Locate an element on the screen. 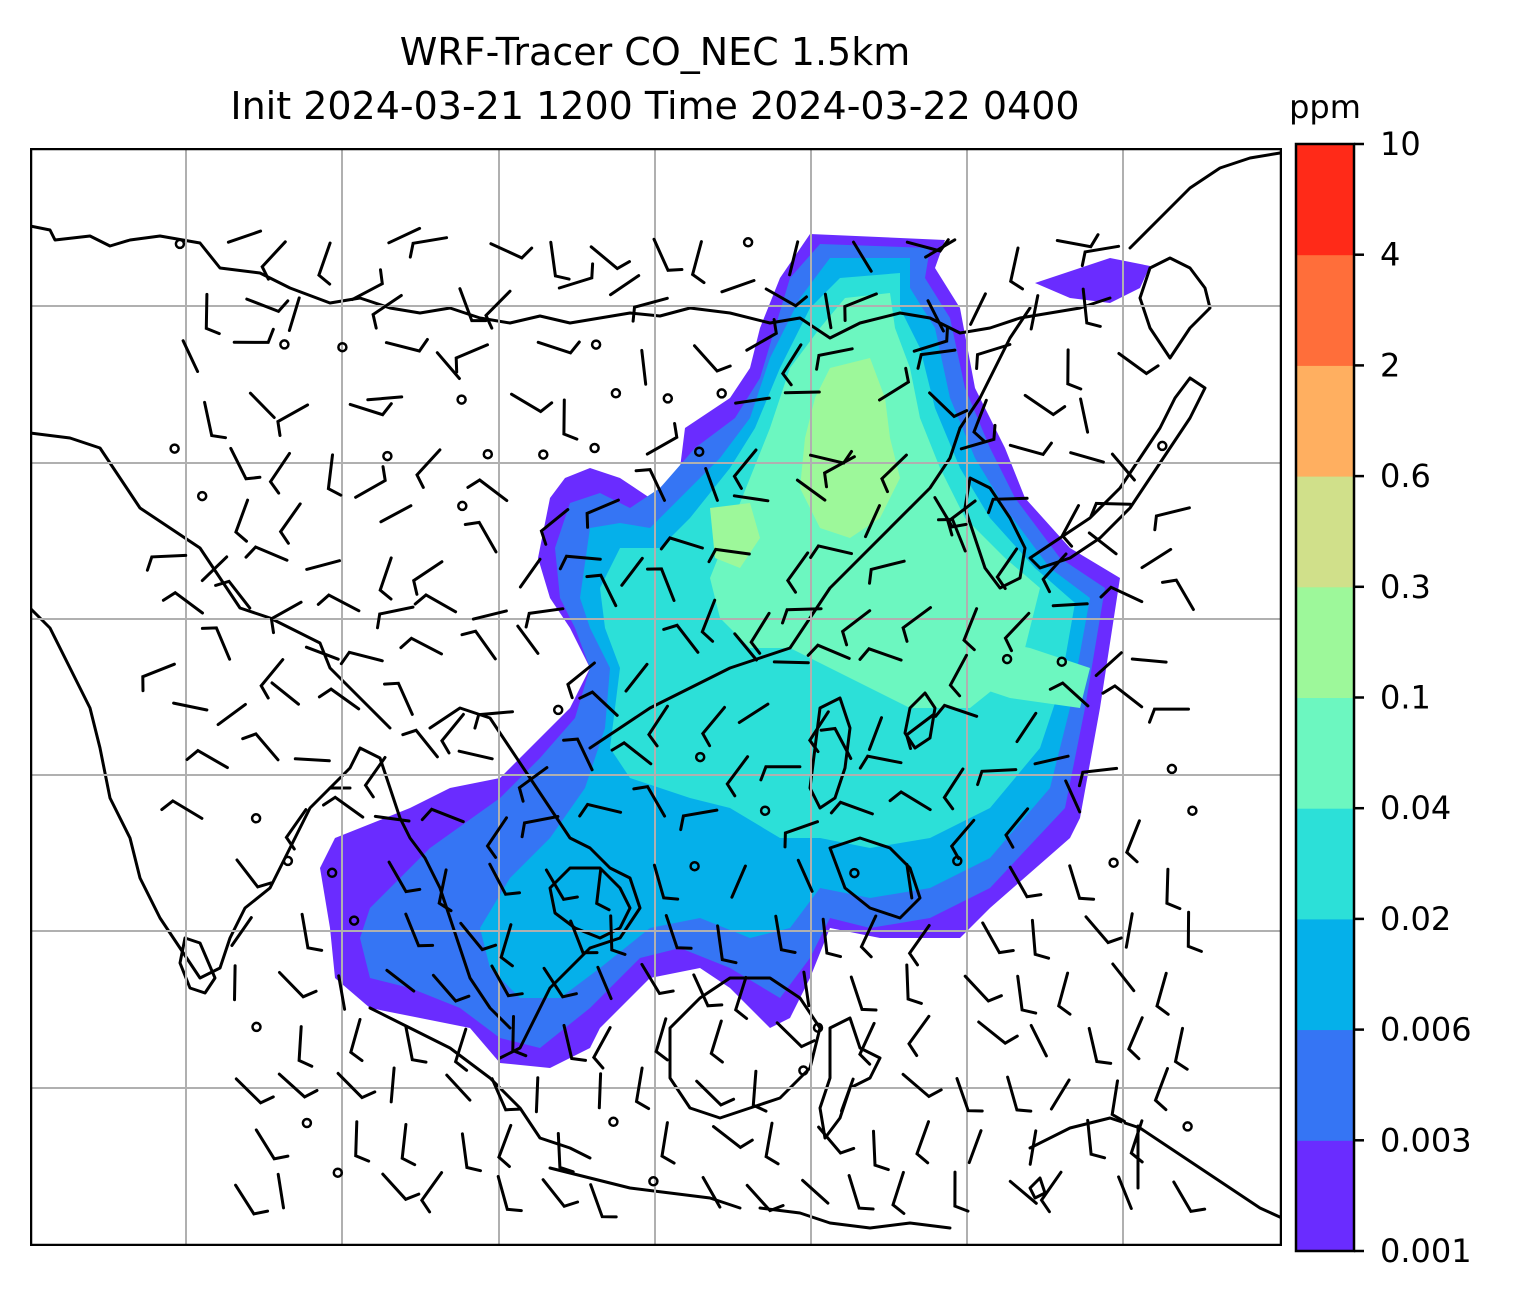  colorbar-tick-label: 0.04 is located at coordinates (1415, 808).